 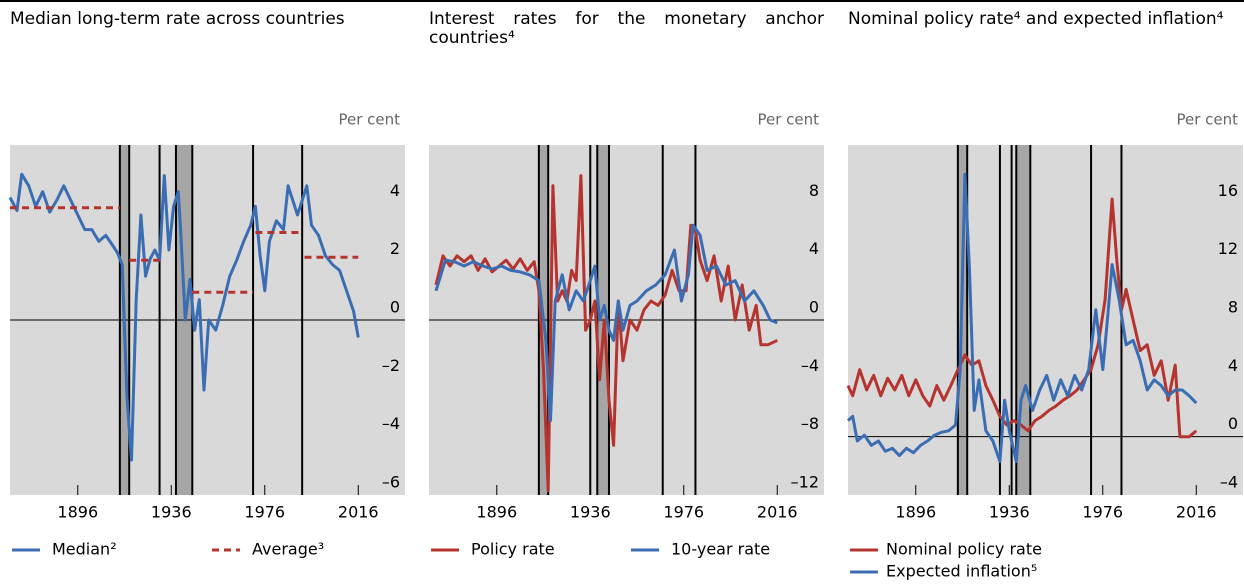 I want to click on top-rule, so click(x=622, y=1).